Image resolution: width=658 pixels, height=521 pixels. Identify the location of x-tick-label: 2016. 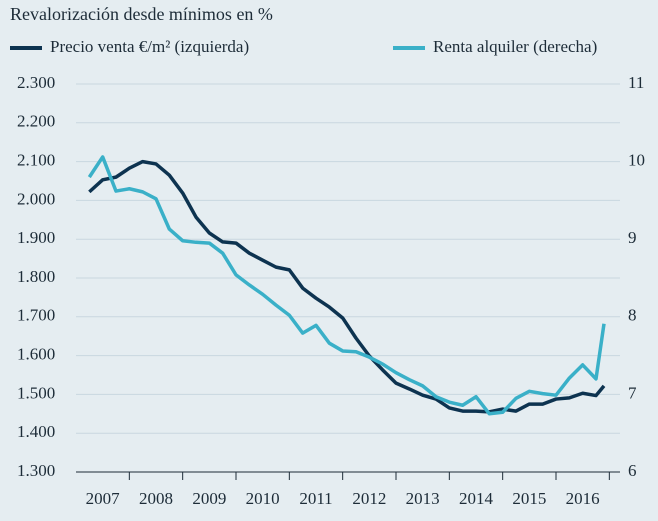
(583, 498).